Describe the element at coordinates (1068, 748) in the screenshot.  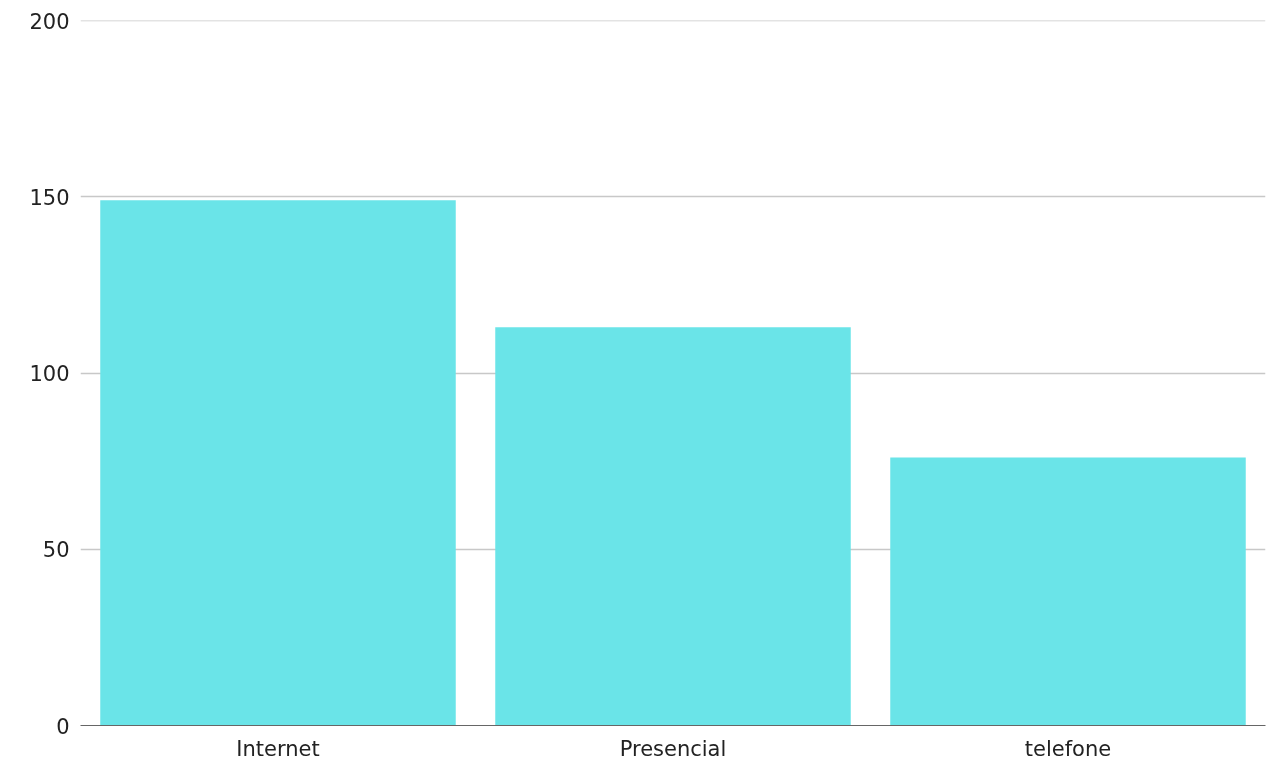
I see `x-tick-label: telefone` at that location.